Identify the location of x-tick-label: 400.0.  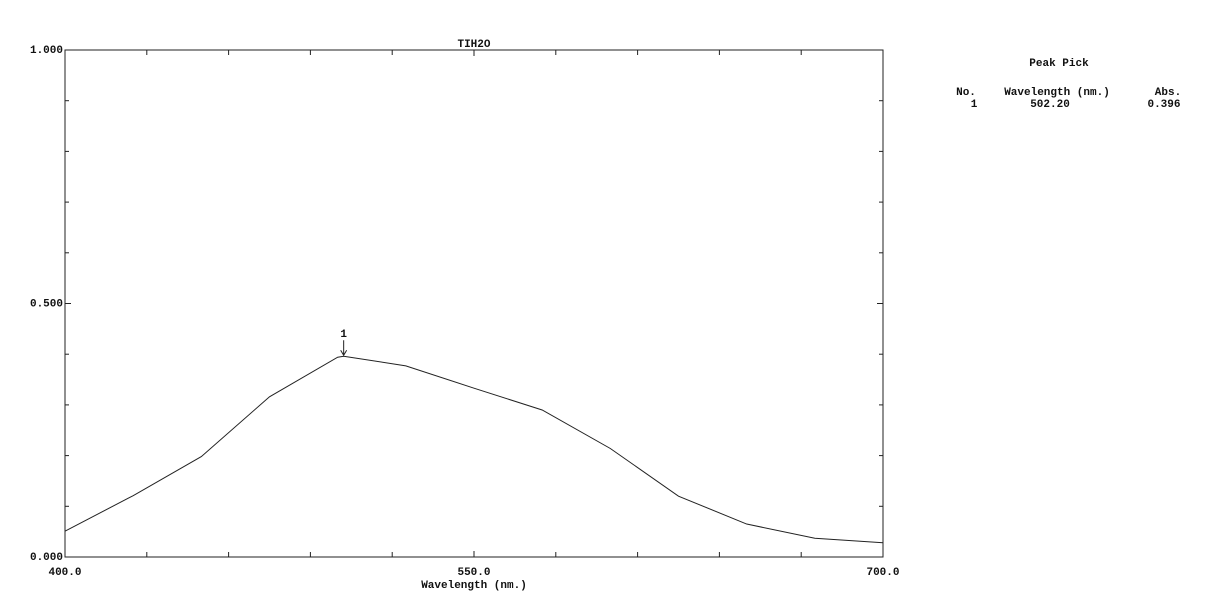
(64, 573).